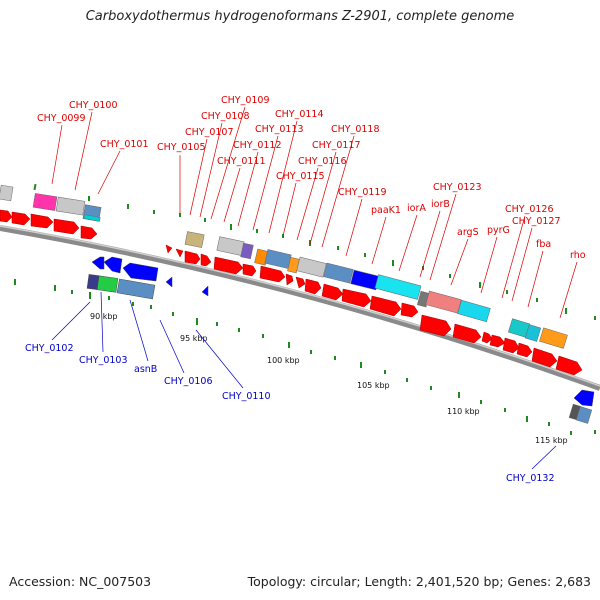  I want to click on gene-label: CHY_0118, so click(355, 129).